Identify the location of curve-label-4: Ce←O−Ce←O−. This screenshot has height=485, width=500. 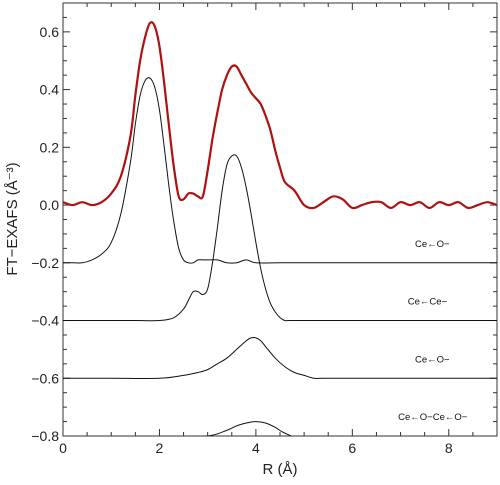
(433, 417).